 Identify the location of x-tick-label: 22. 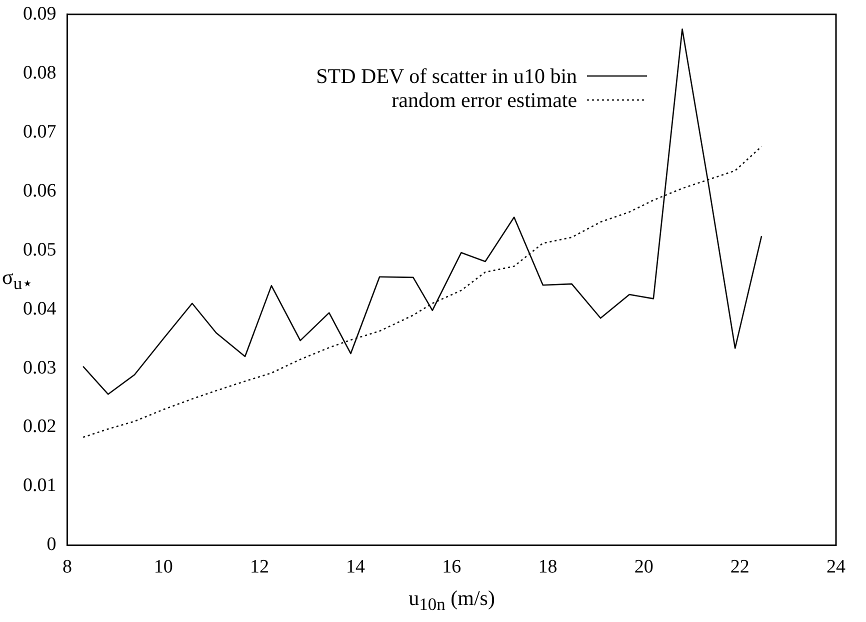
(740, 567).